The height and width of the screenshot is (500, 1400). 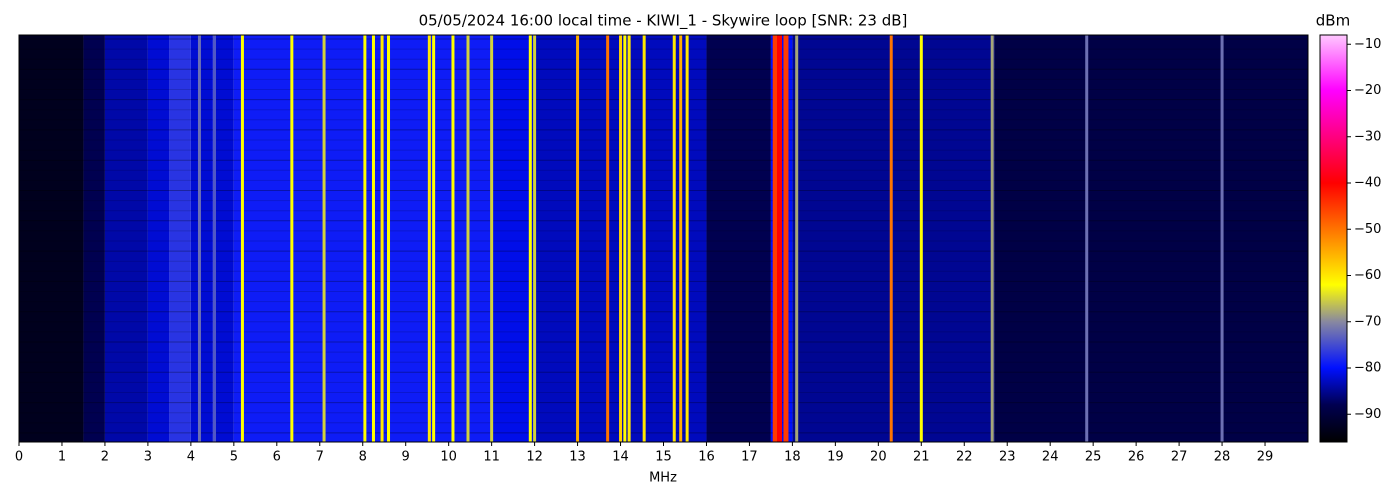 What do you see at coordinates (1050, 457) in the screenshot?
I see `x-tick-label: 24` at bounding box center [1050, 457].